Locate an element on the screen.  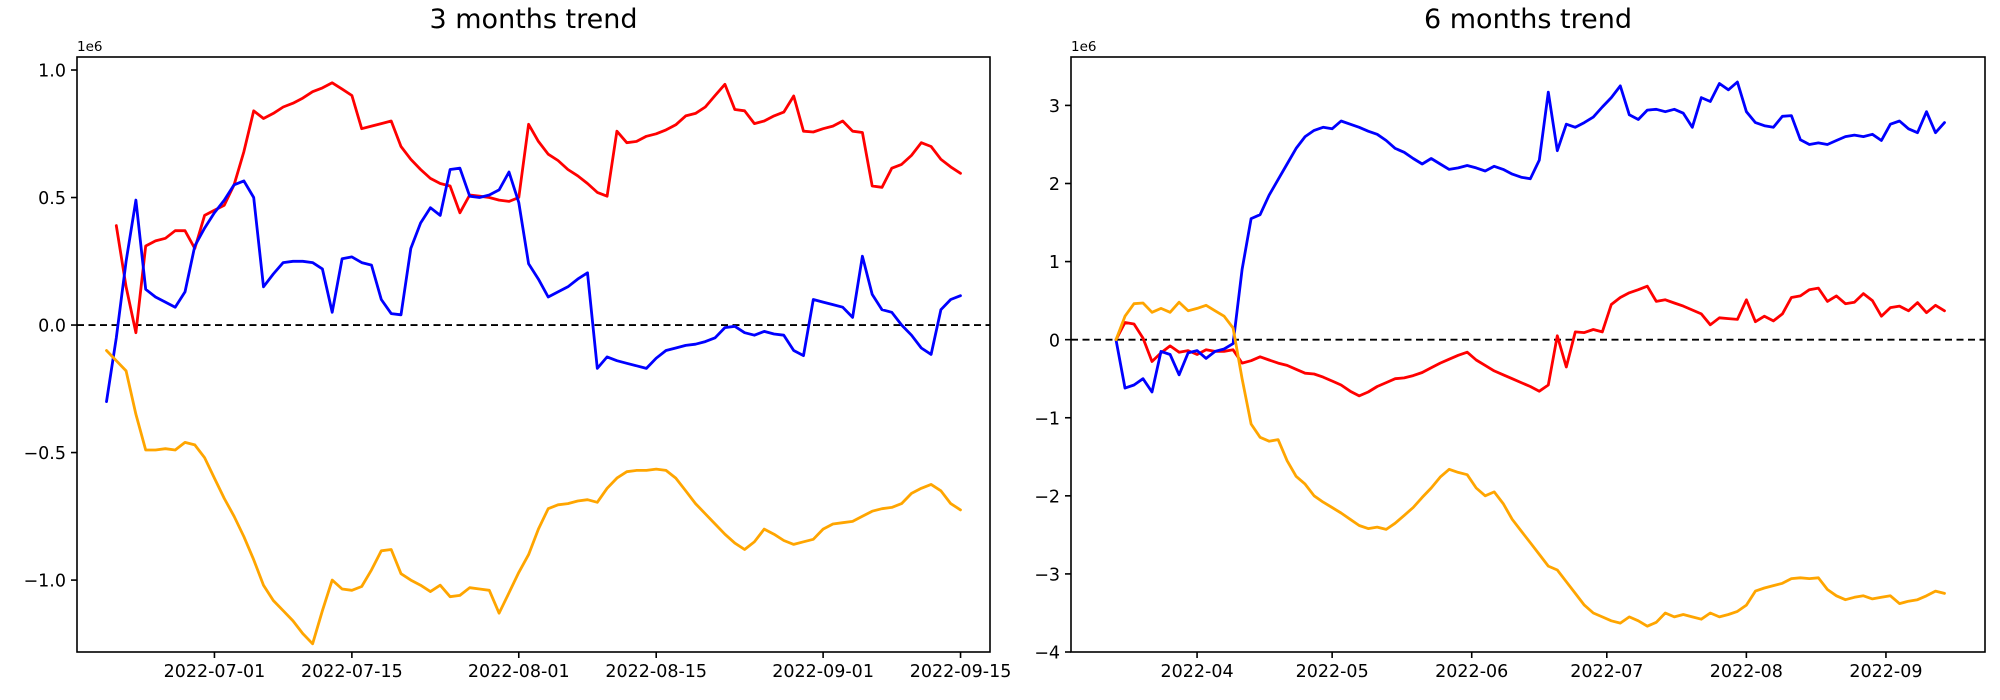
y-tick-label: 1.0 is located at coordinates (52, 72).